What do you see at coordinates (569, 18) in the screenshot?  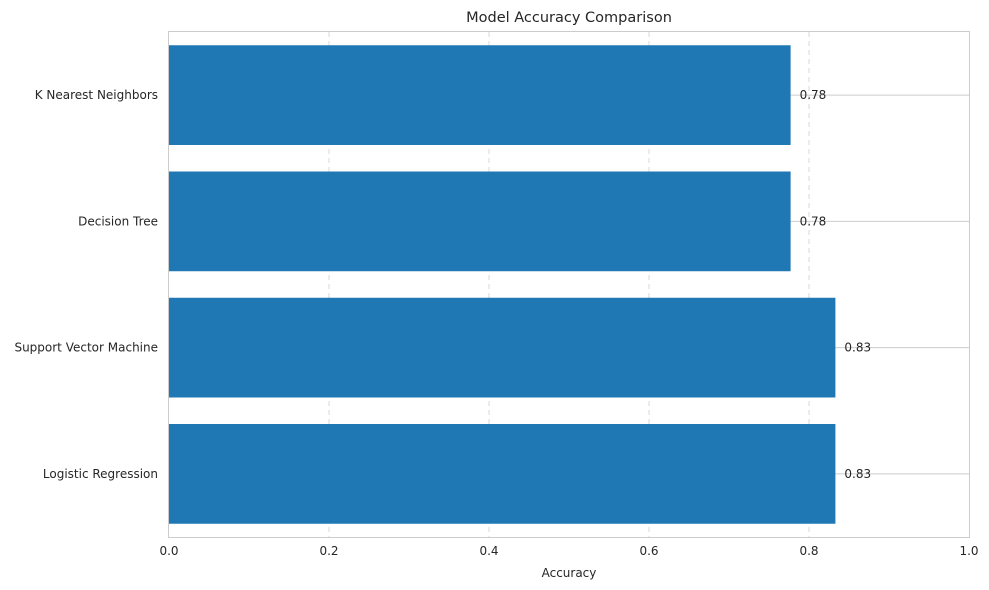 I see `chart-title: Model Accuracy Comparison` at bounding box center [569, 18].